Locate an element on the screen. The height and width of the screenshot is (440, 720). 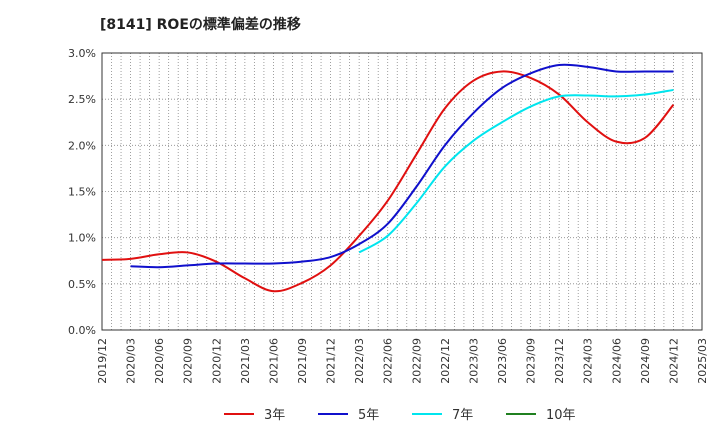
x-tick-label: 2024/12 is located at coordinates (673, 361).